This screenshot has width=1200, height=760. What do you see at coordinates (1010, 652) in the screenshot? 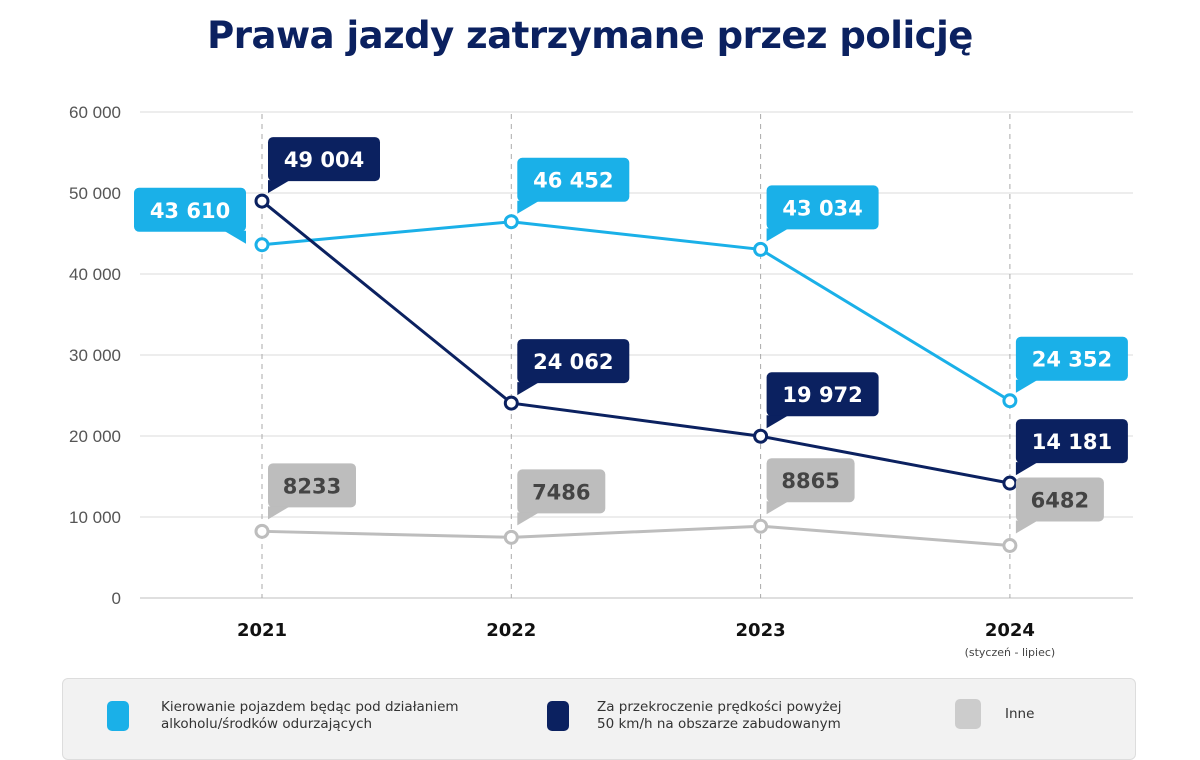
I see `x-tick-note: (styczeń - lipiec)` at bounding box center [1010, 652].